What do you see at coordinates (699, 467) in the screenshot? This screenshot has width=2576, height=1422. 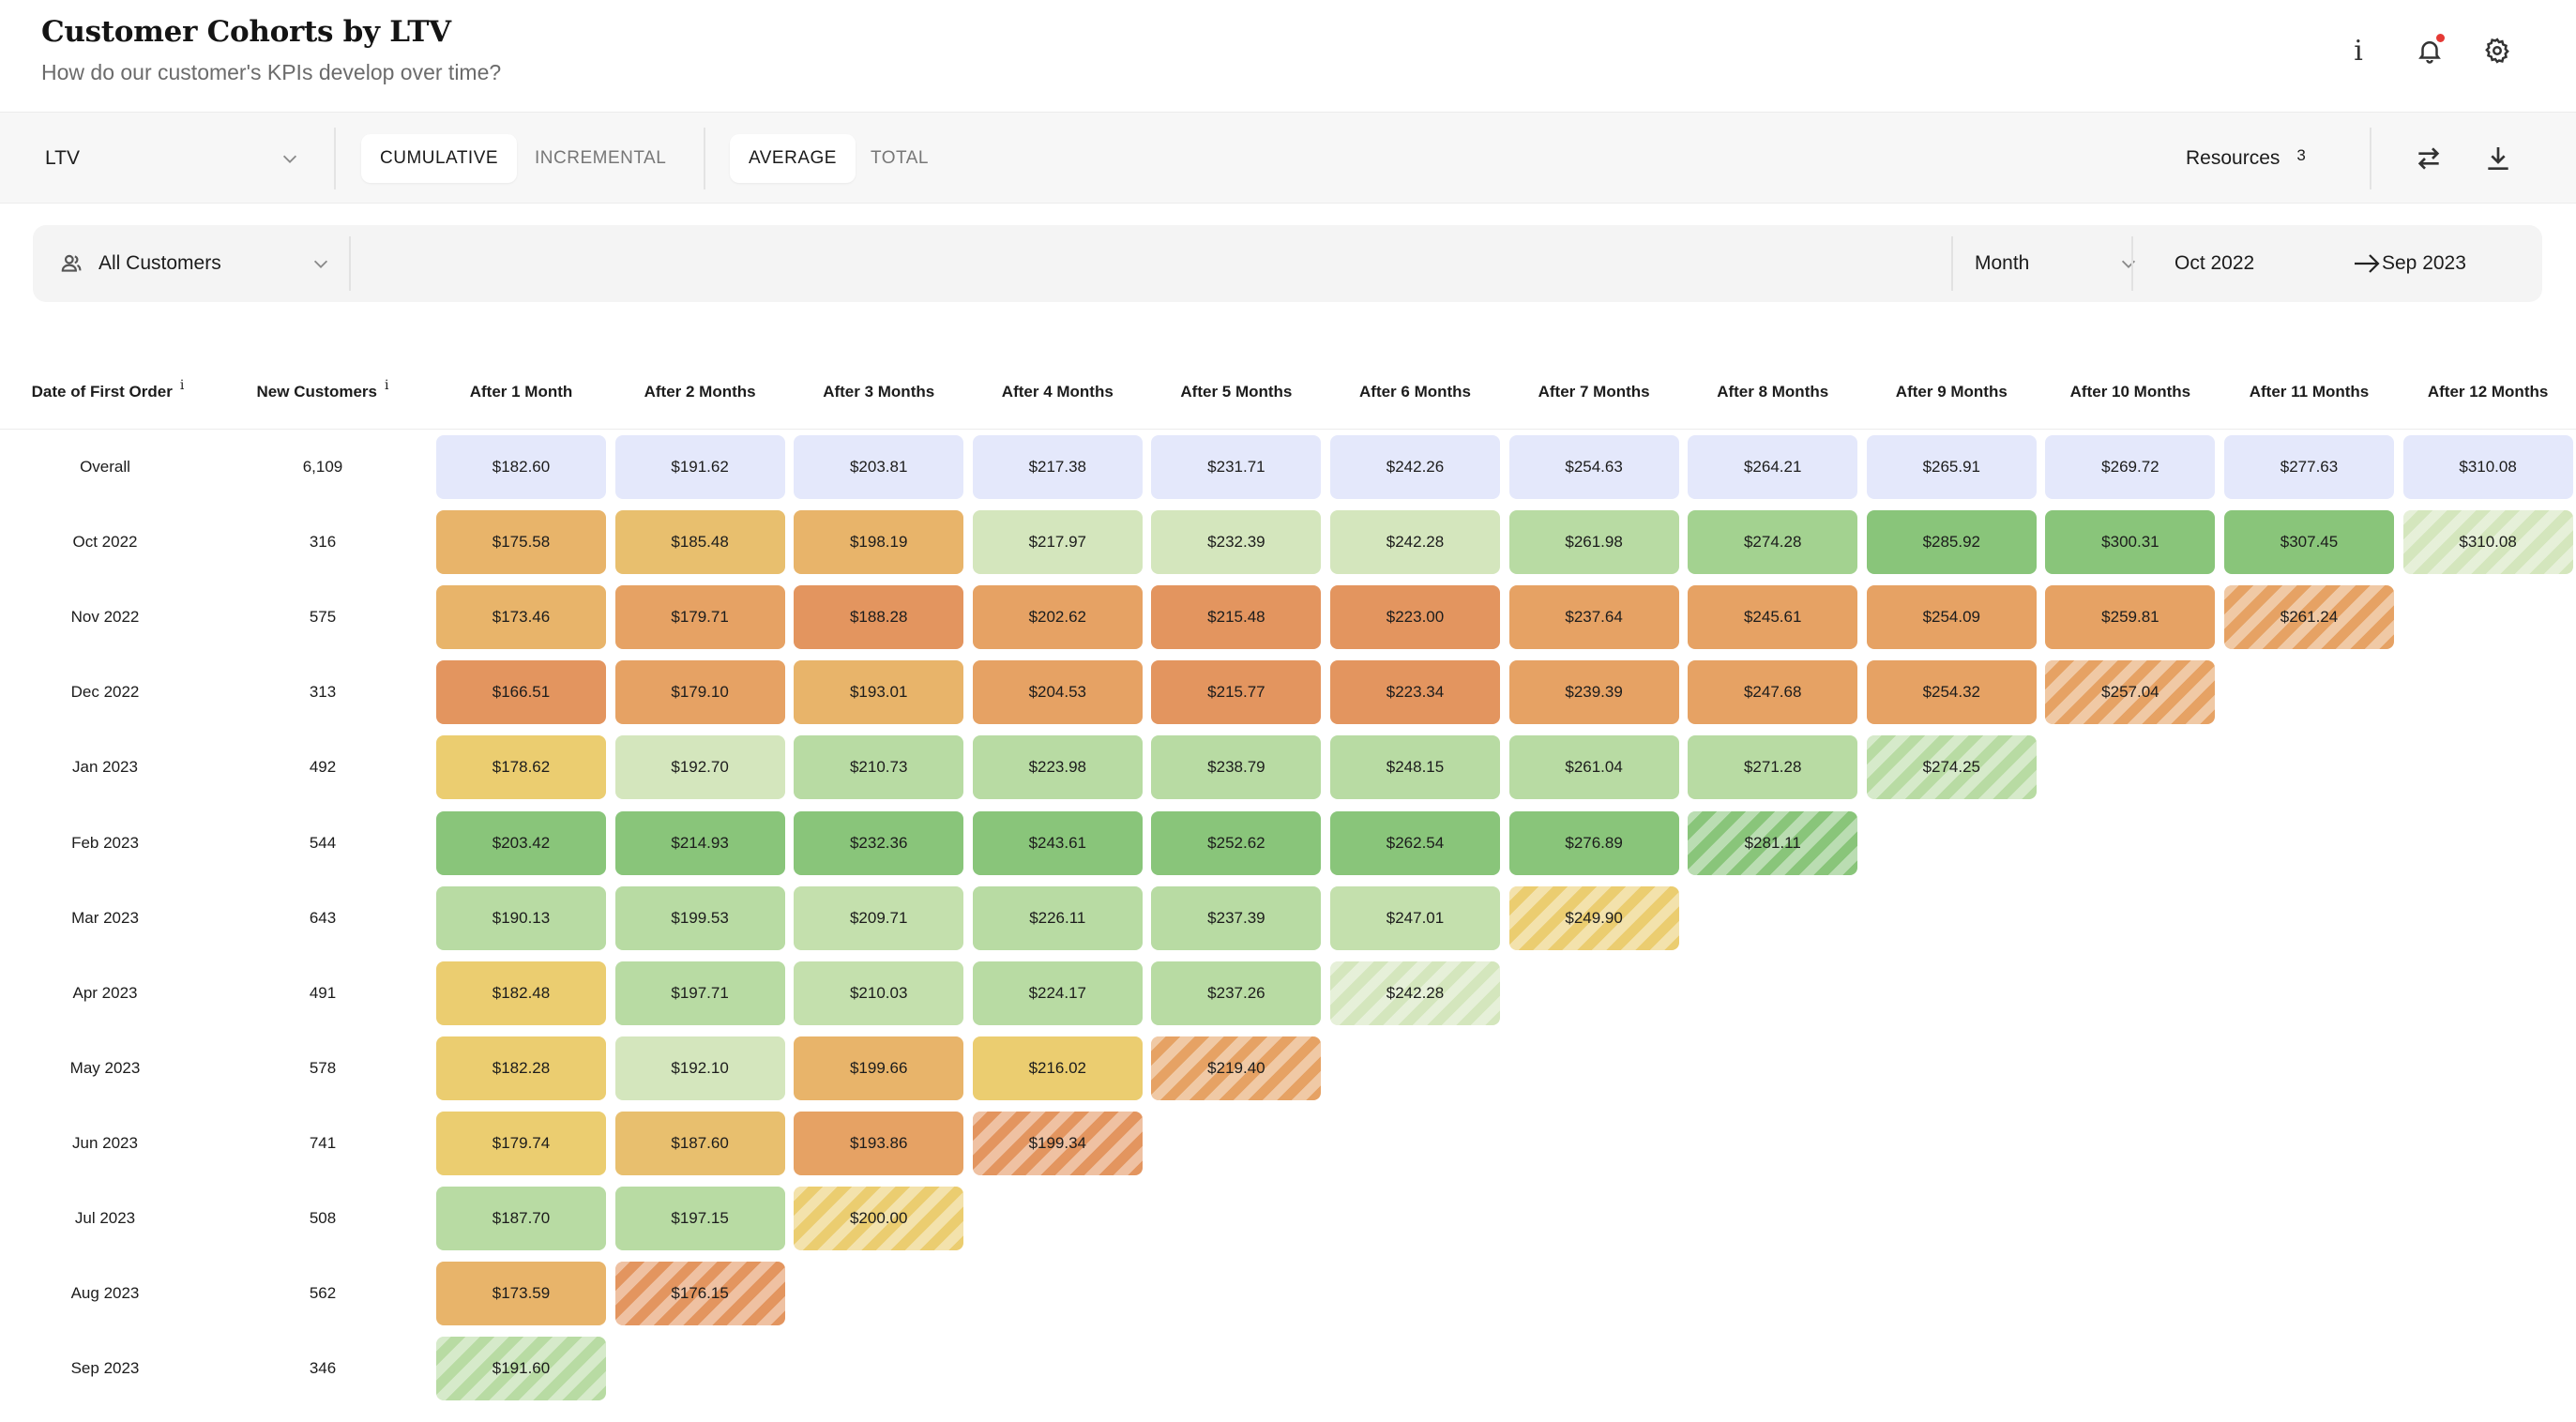 I see `cohort-cell: $191.62` at bounding box center [699, 467].